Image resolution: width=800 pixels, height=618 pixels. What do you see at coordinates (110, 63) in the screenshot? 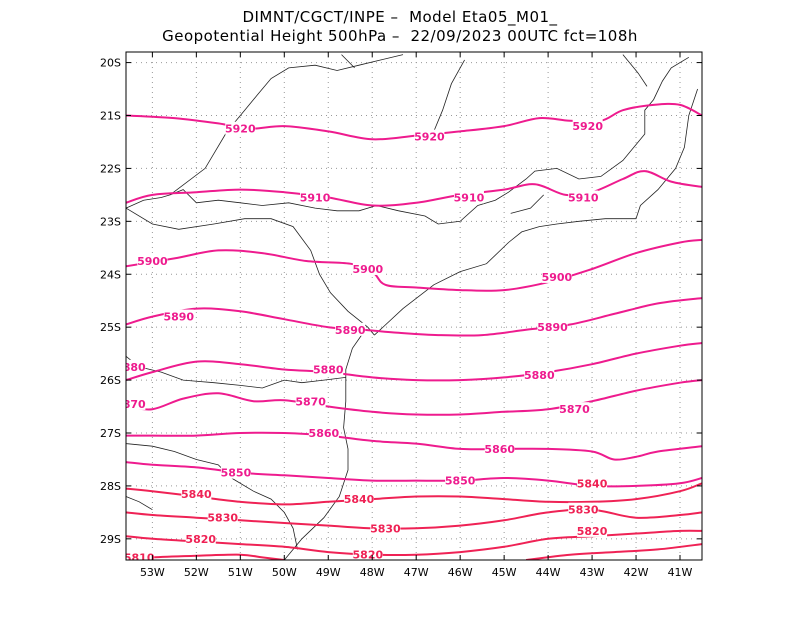
I see `lat-tick-label: 20S` at bounding box center [110, 63].